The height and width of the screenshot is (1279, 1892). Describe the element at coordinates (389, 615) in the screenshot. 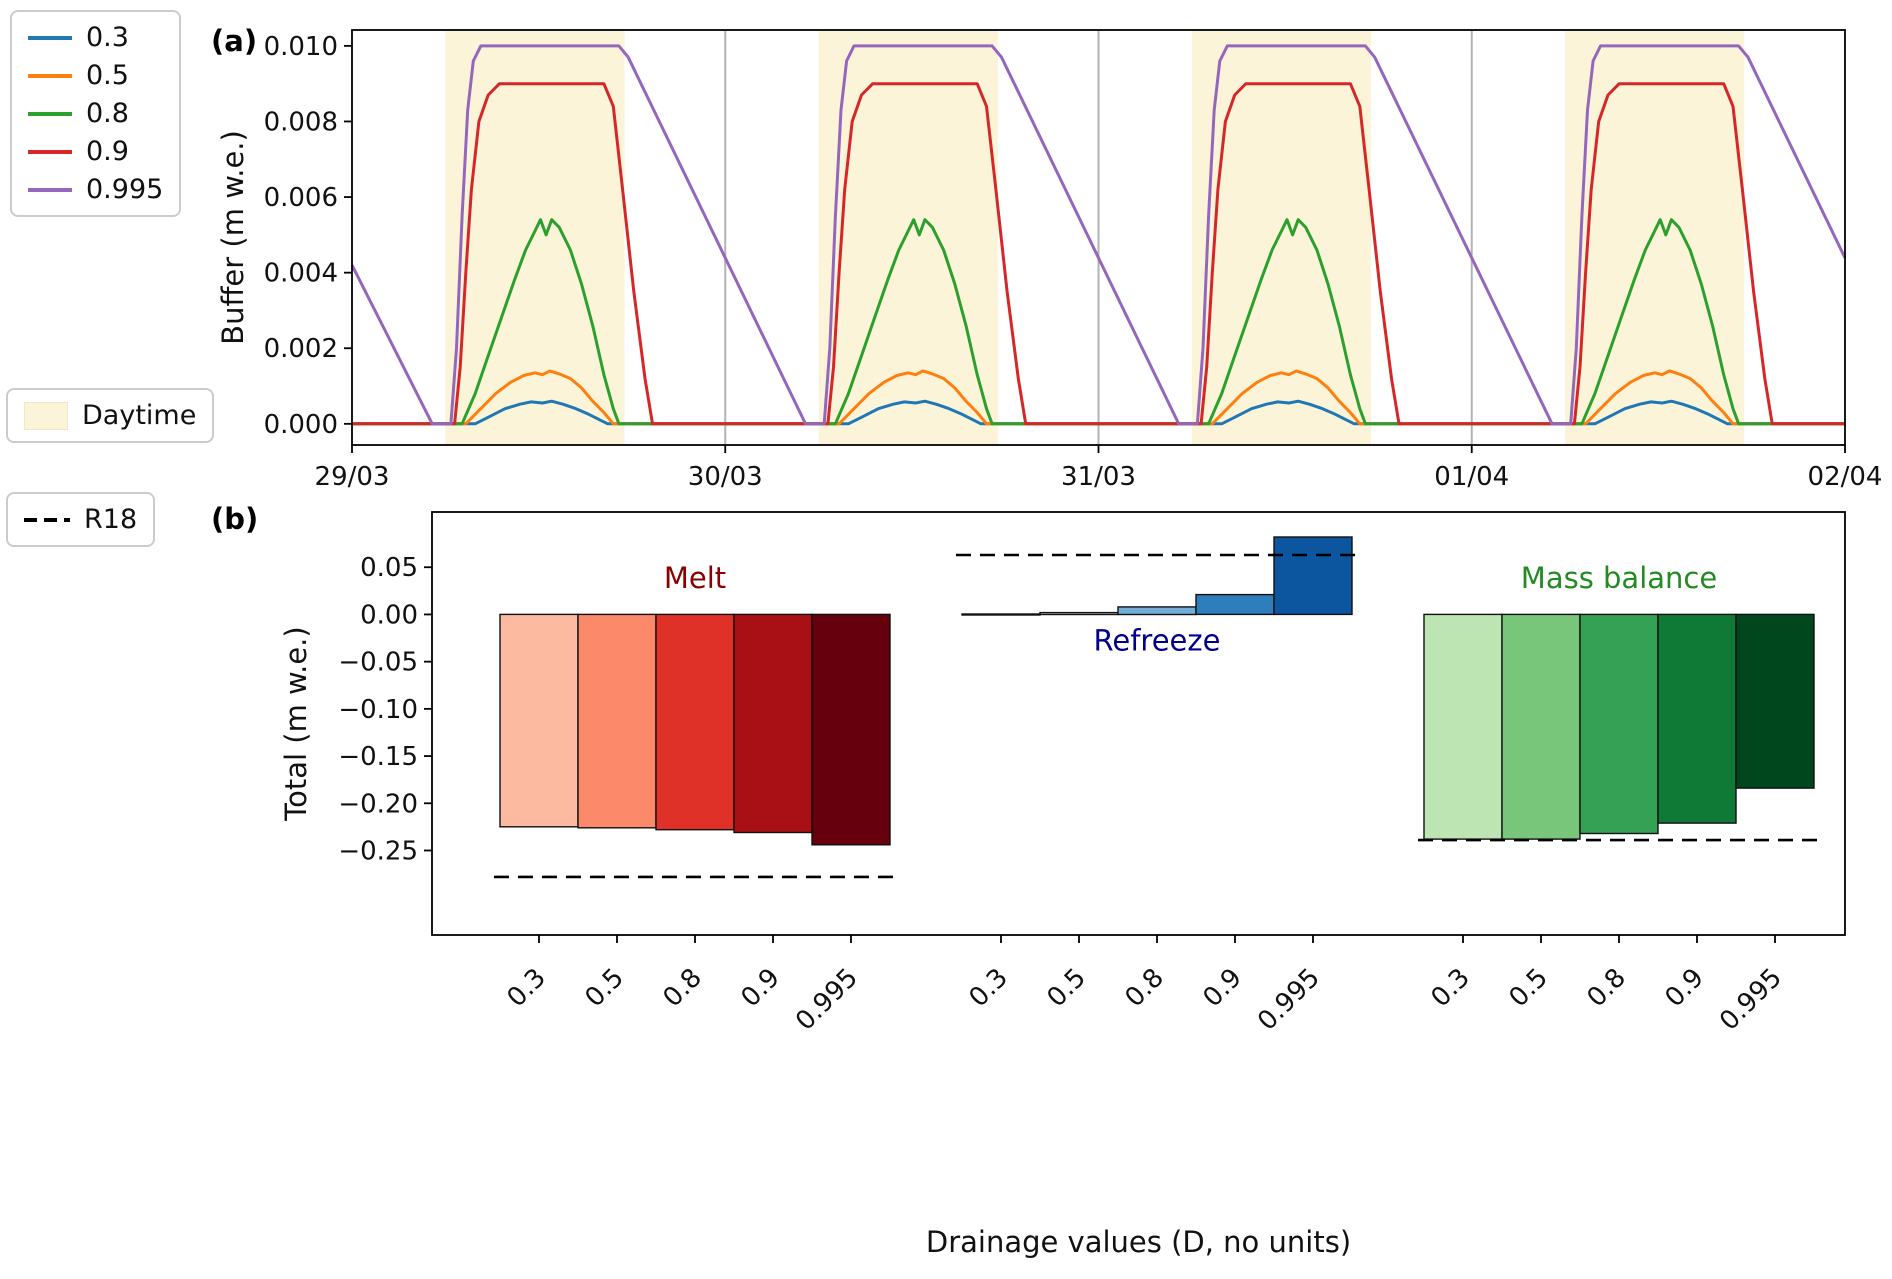

I see `y-tick-label: 0.00` at that location.